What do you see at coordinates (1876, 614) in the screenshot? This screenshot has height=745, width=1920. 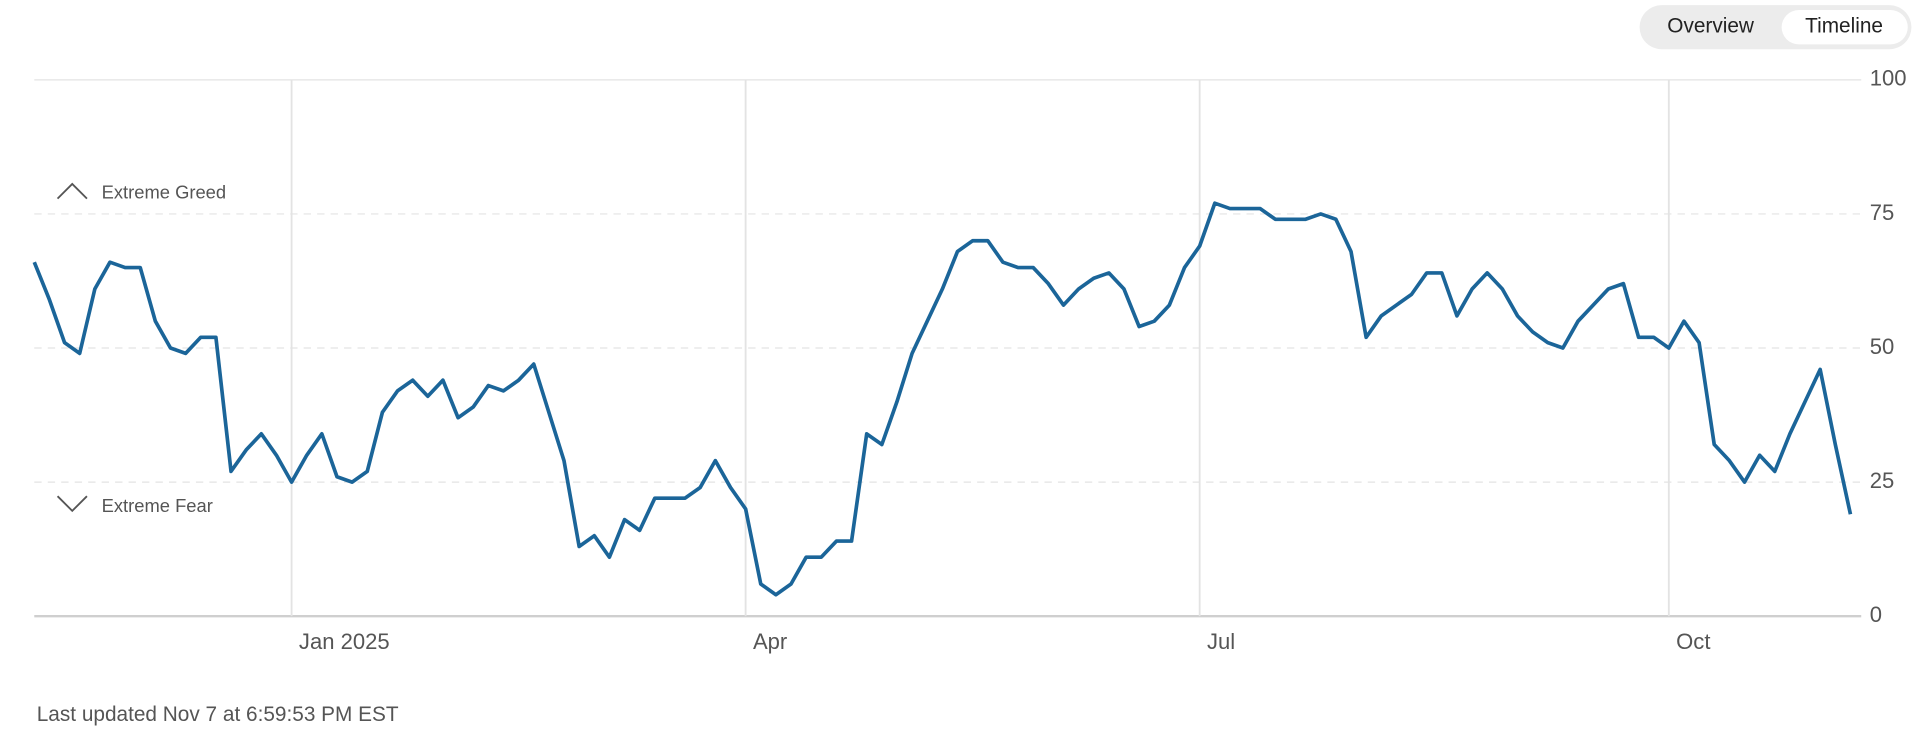 I see `y-tick-label: 0` at bounding box center [1876, 614].